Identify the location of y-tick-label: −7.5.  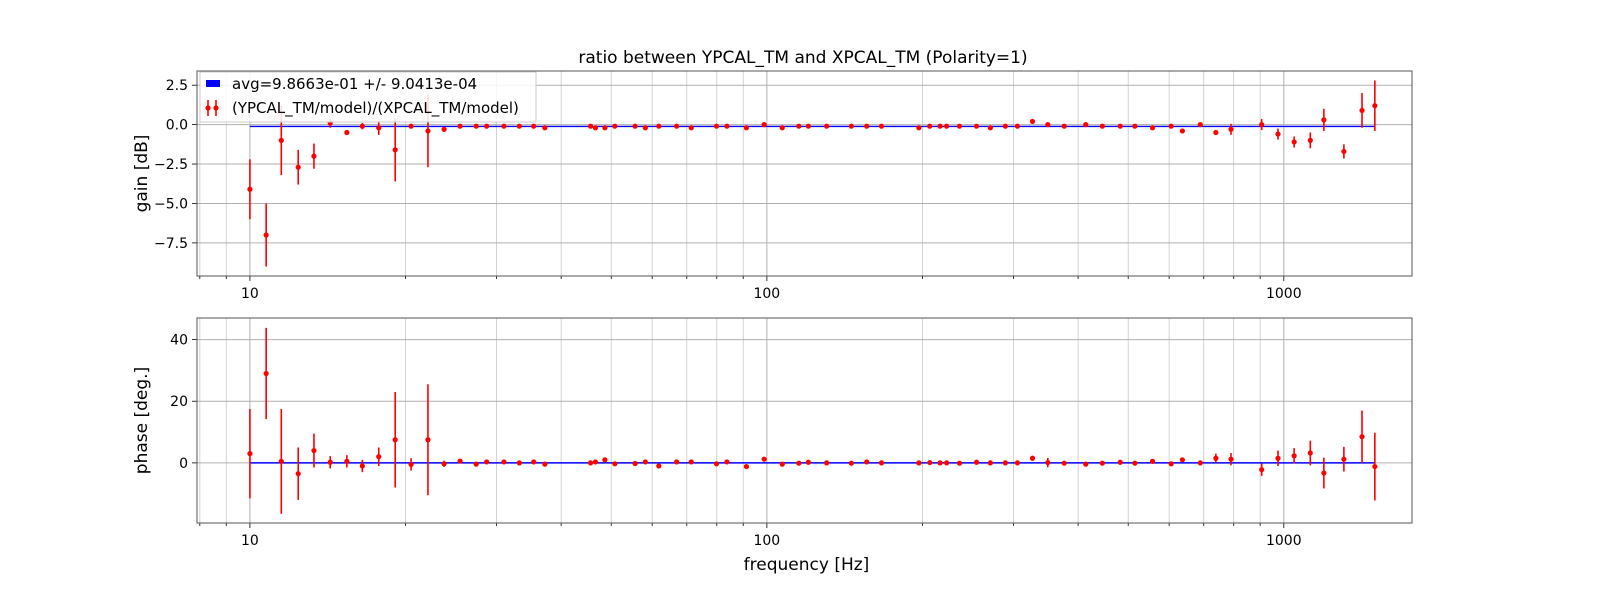
(171, 244).